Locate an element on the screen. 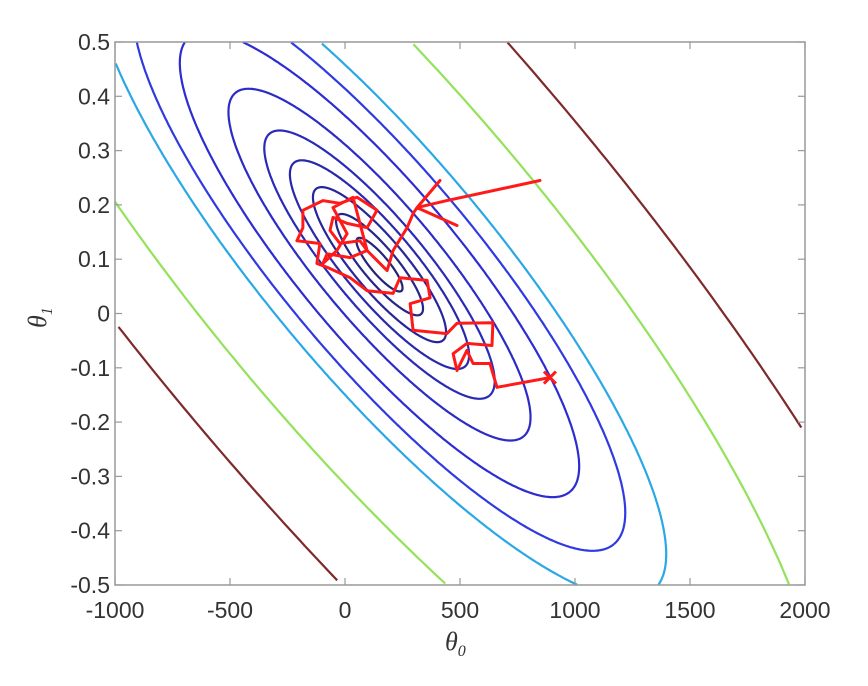 The height and width of the screenshot is (686, 868). y-axis-label: θ1 is located at coordinates (39, 317).